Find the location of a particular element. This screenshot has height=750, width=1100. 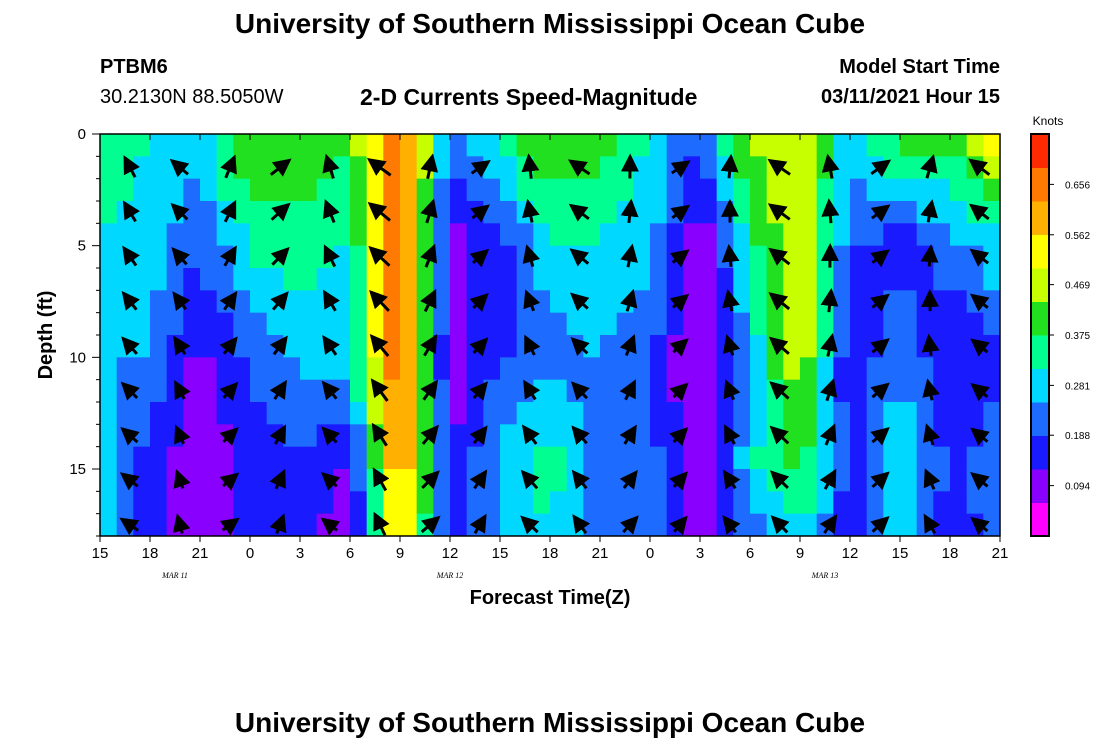

x-tick-label: 18 is located at coordinates (150, 553).